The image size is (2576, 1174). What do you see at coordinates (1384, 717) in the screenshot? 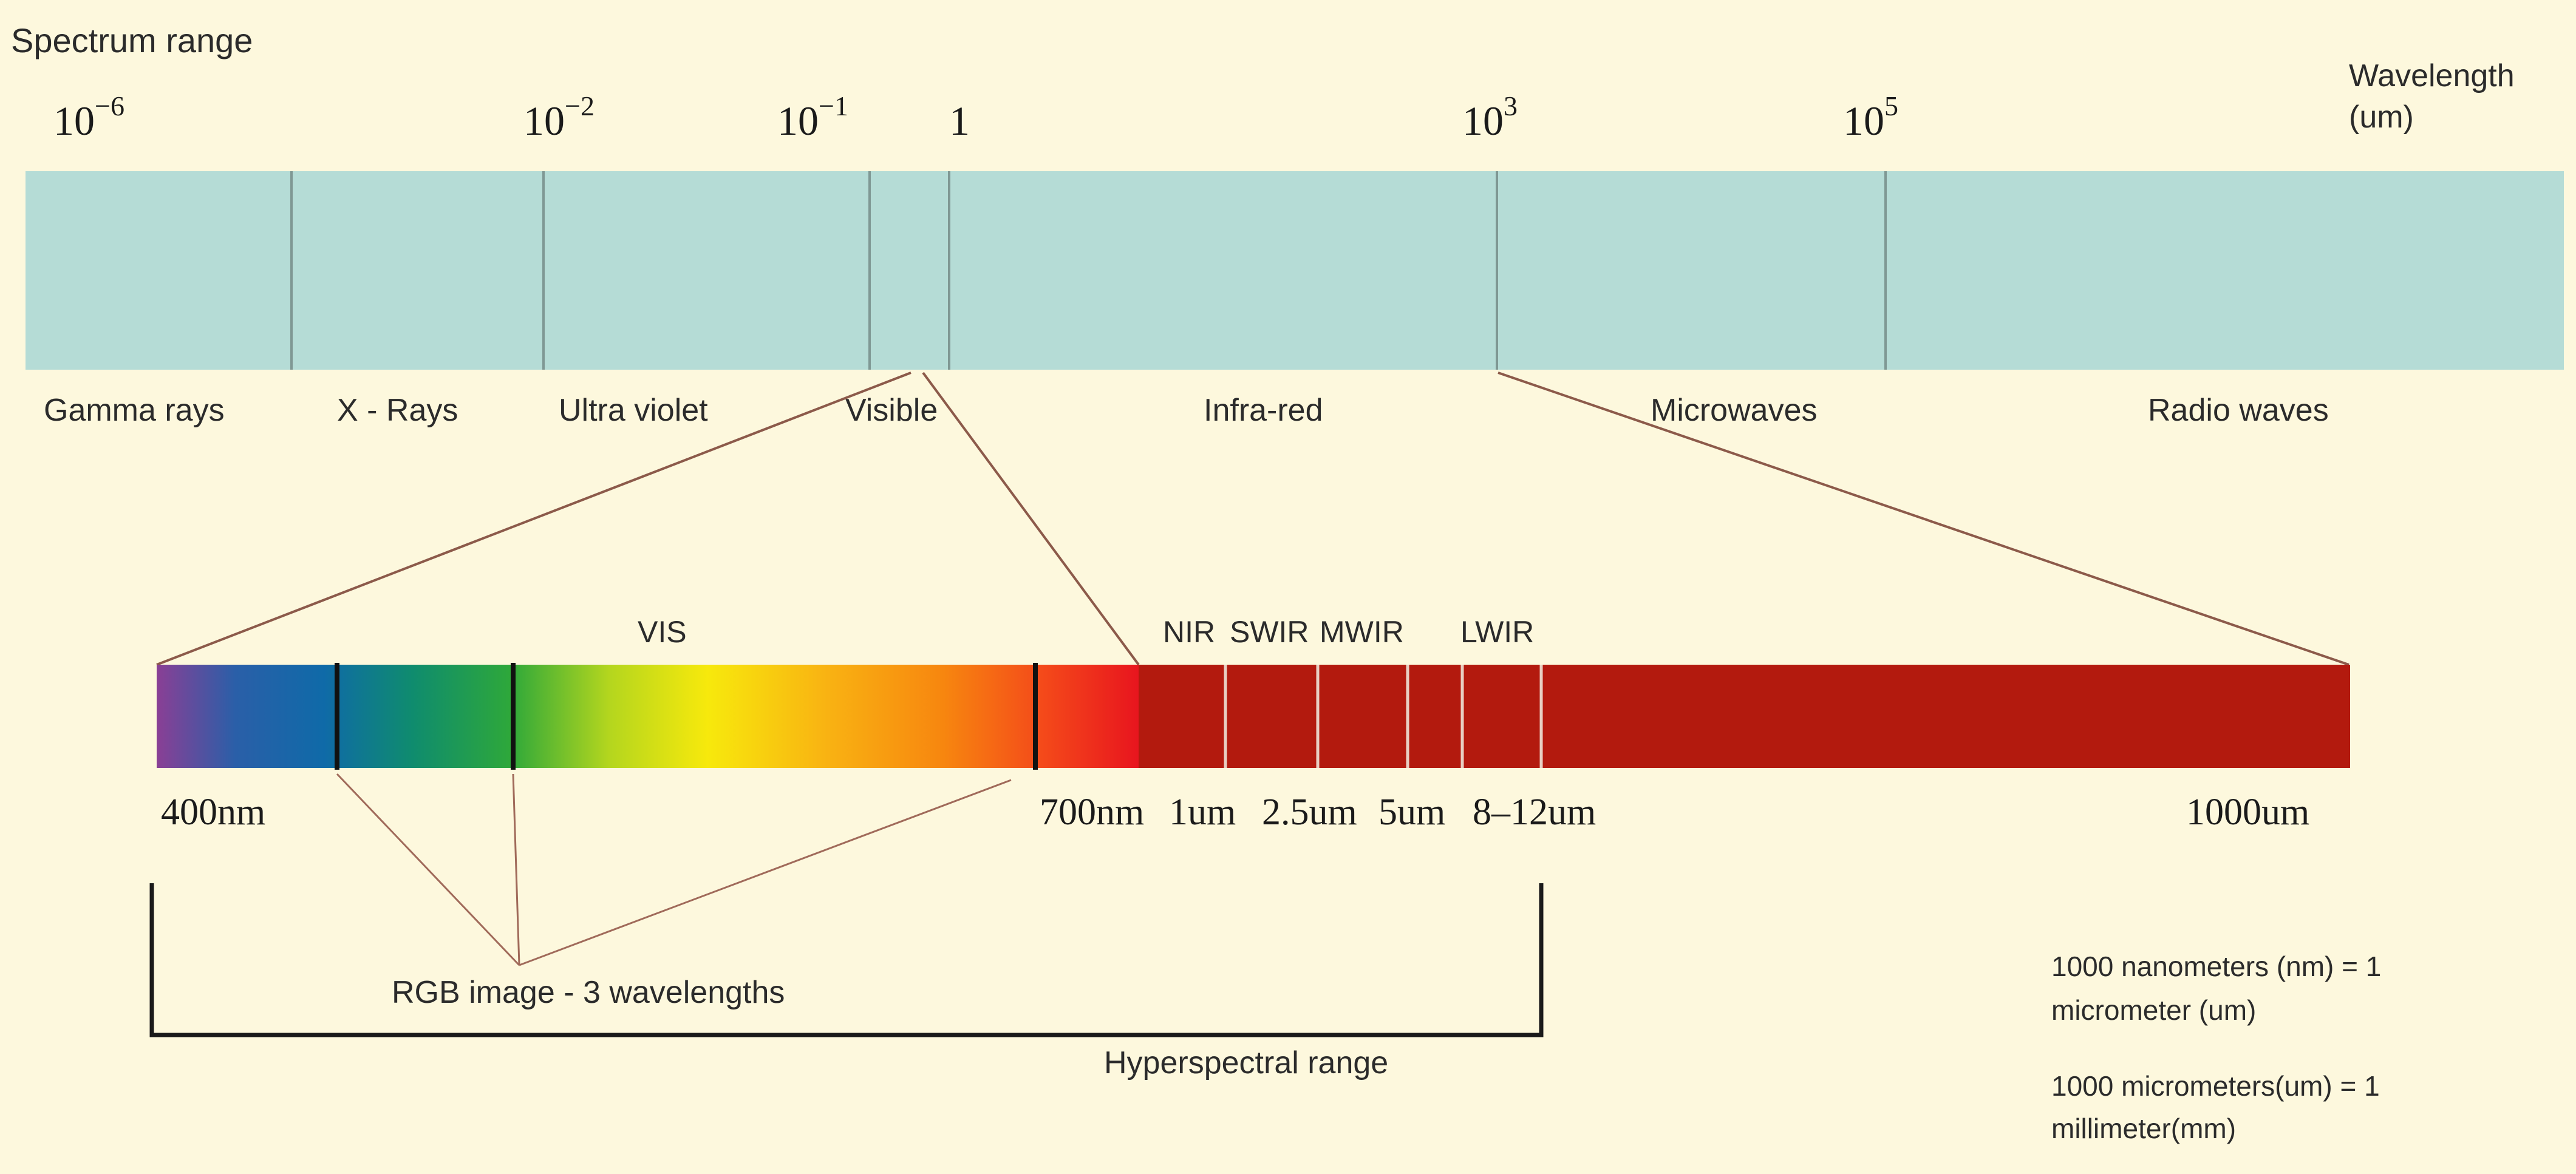
I see `ir-band-dividers` at bounding box center [1384, 717].